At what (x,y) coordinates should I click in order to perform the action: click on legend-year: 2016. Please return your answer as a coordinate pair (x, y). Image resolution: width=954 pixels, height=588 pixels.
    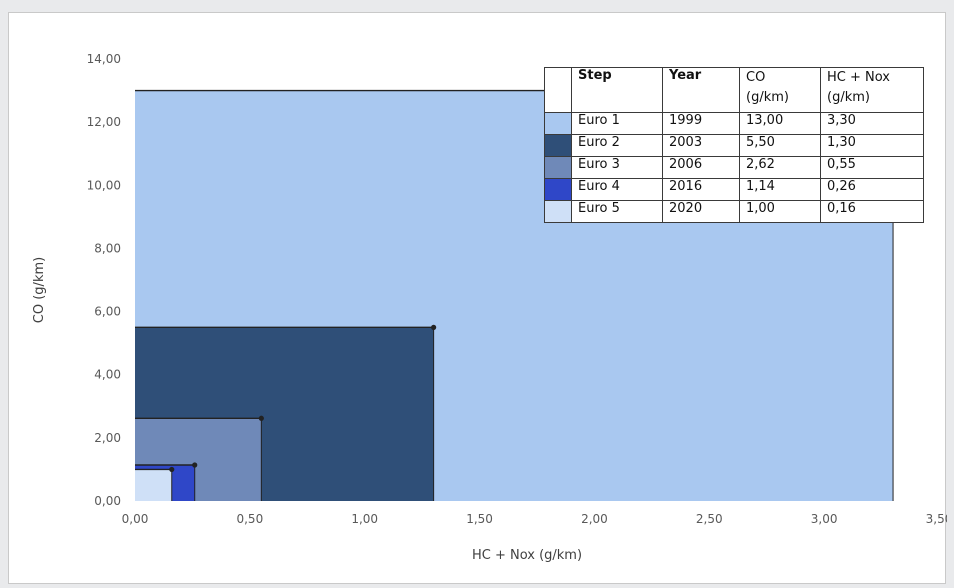
    Looking at the image, I should click on (701, 189).